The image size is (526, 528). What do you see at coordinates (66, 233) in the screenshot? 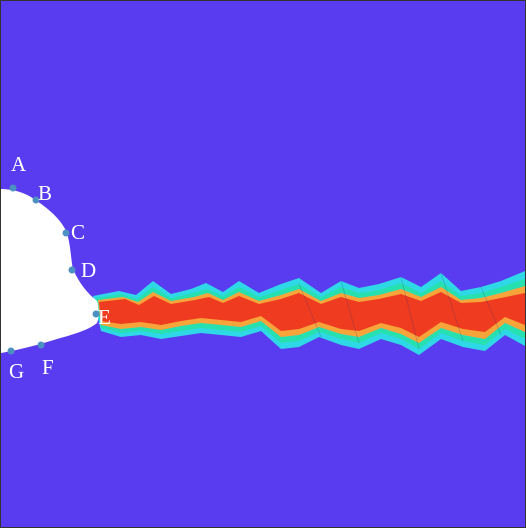
I see `point-C-marker` at bounding box center [66, 233].